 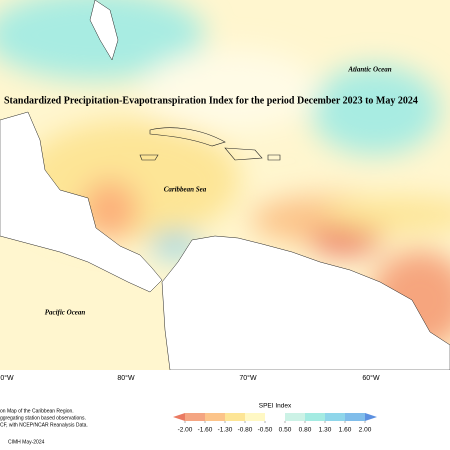 What do you see at coordinates (243, 154) in the screenshot?
I see `hispaniola` at bounding box center [243, 154].